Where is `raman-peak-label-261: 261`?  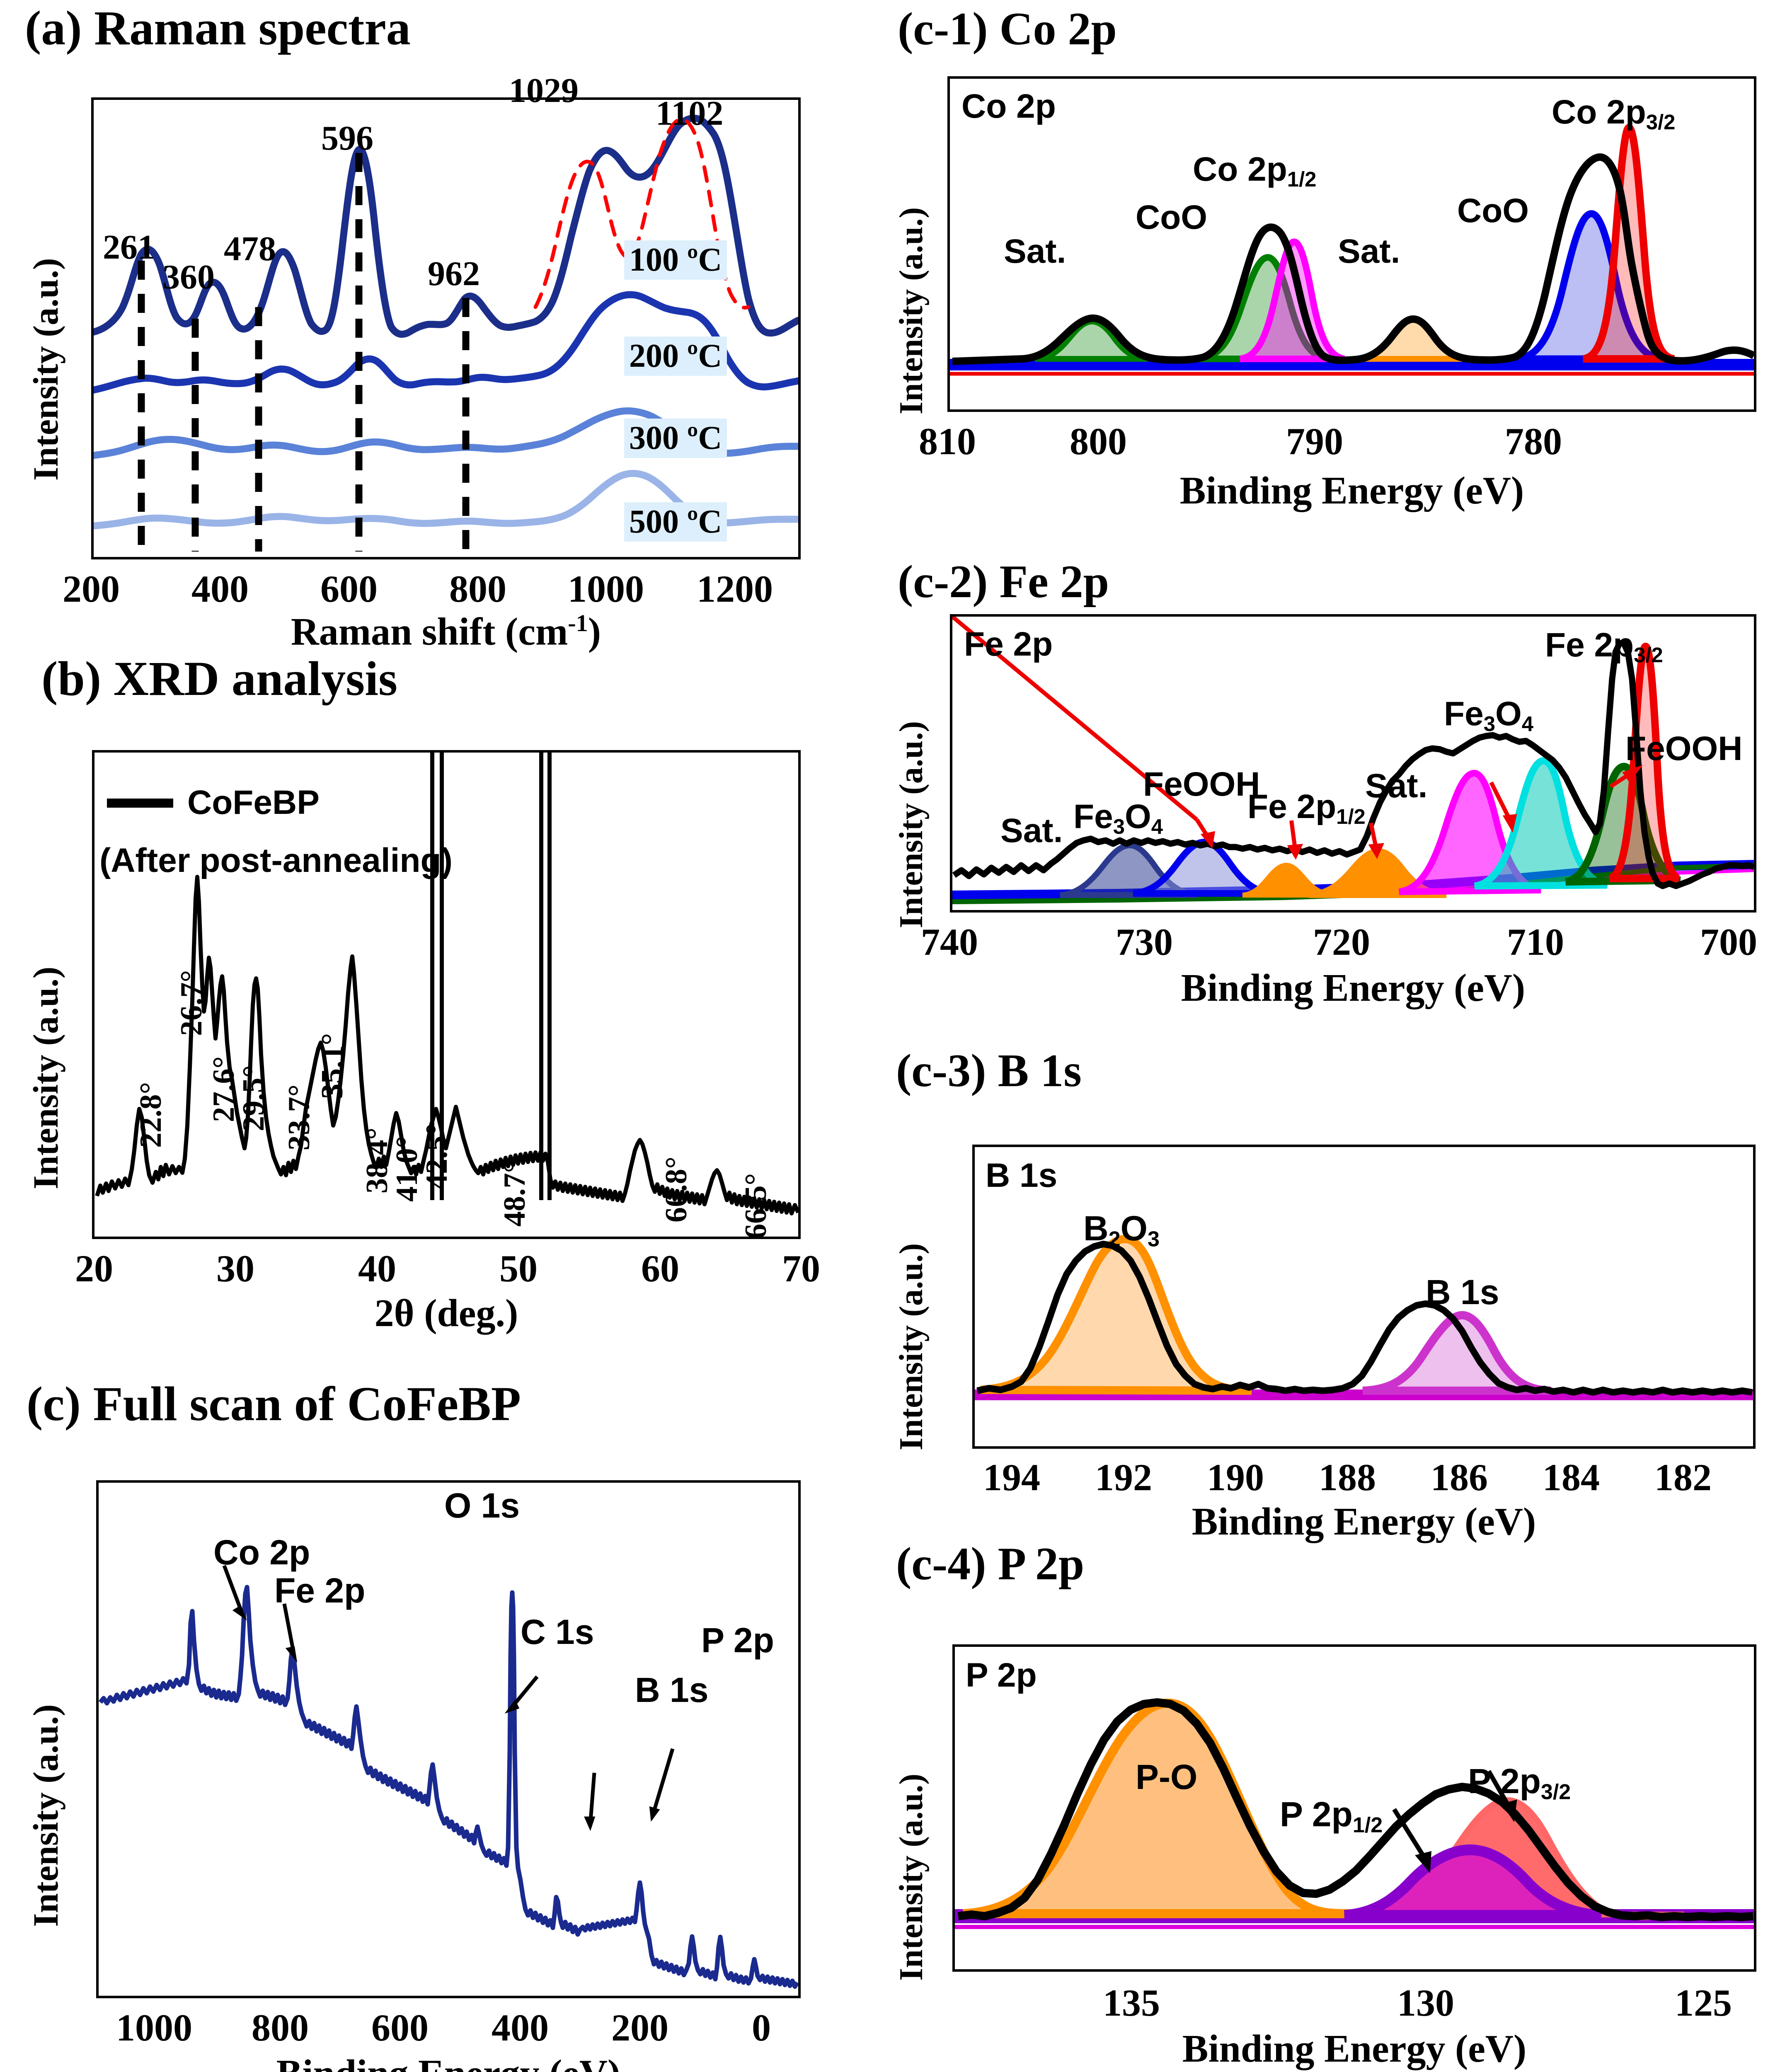
raman-peak-label-261: 261 is located at coordinates (129, 247).